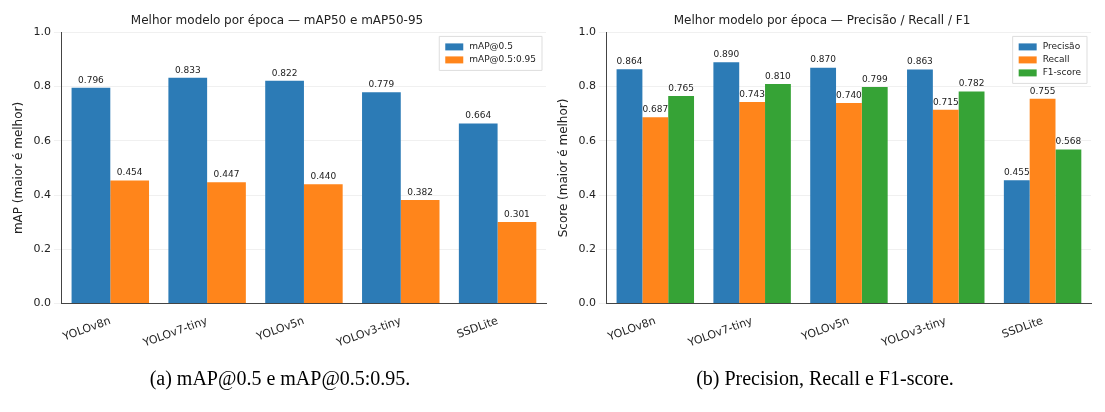 The height and width of the screenshot is (412, 1105). What do you see at coordinates (187, 69) in the screenshot?
I see `data-label: 0.833` at bounding box center [187, 69].